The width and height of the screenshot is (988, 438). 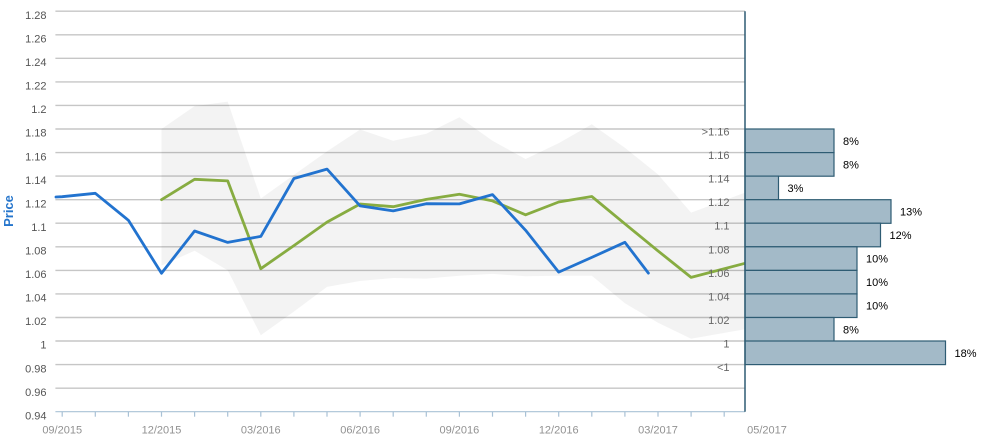 What do you see at coordinates (901, 236) in the screenshot?
I see `svg-text: 12%` at bounding box center [901, 236].